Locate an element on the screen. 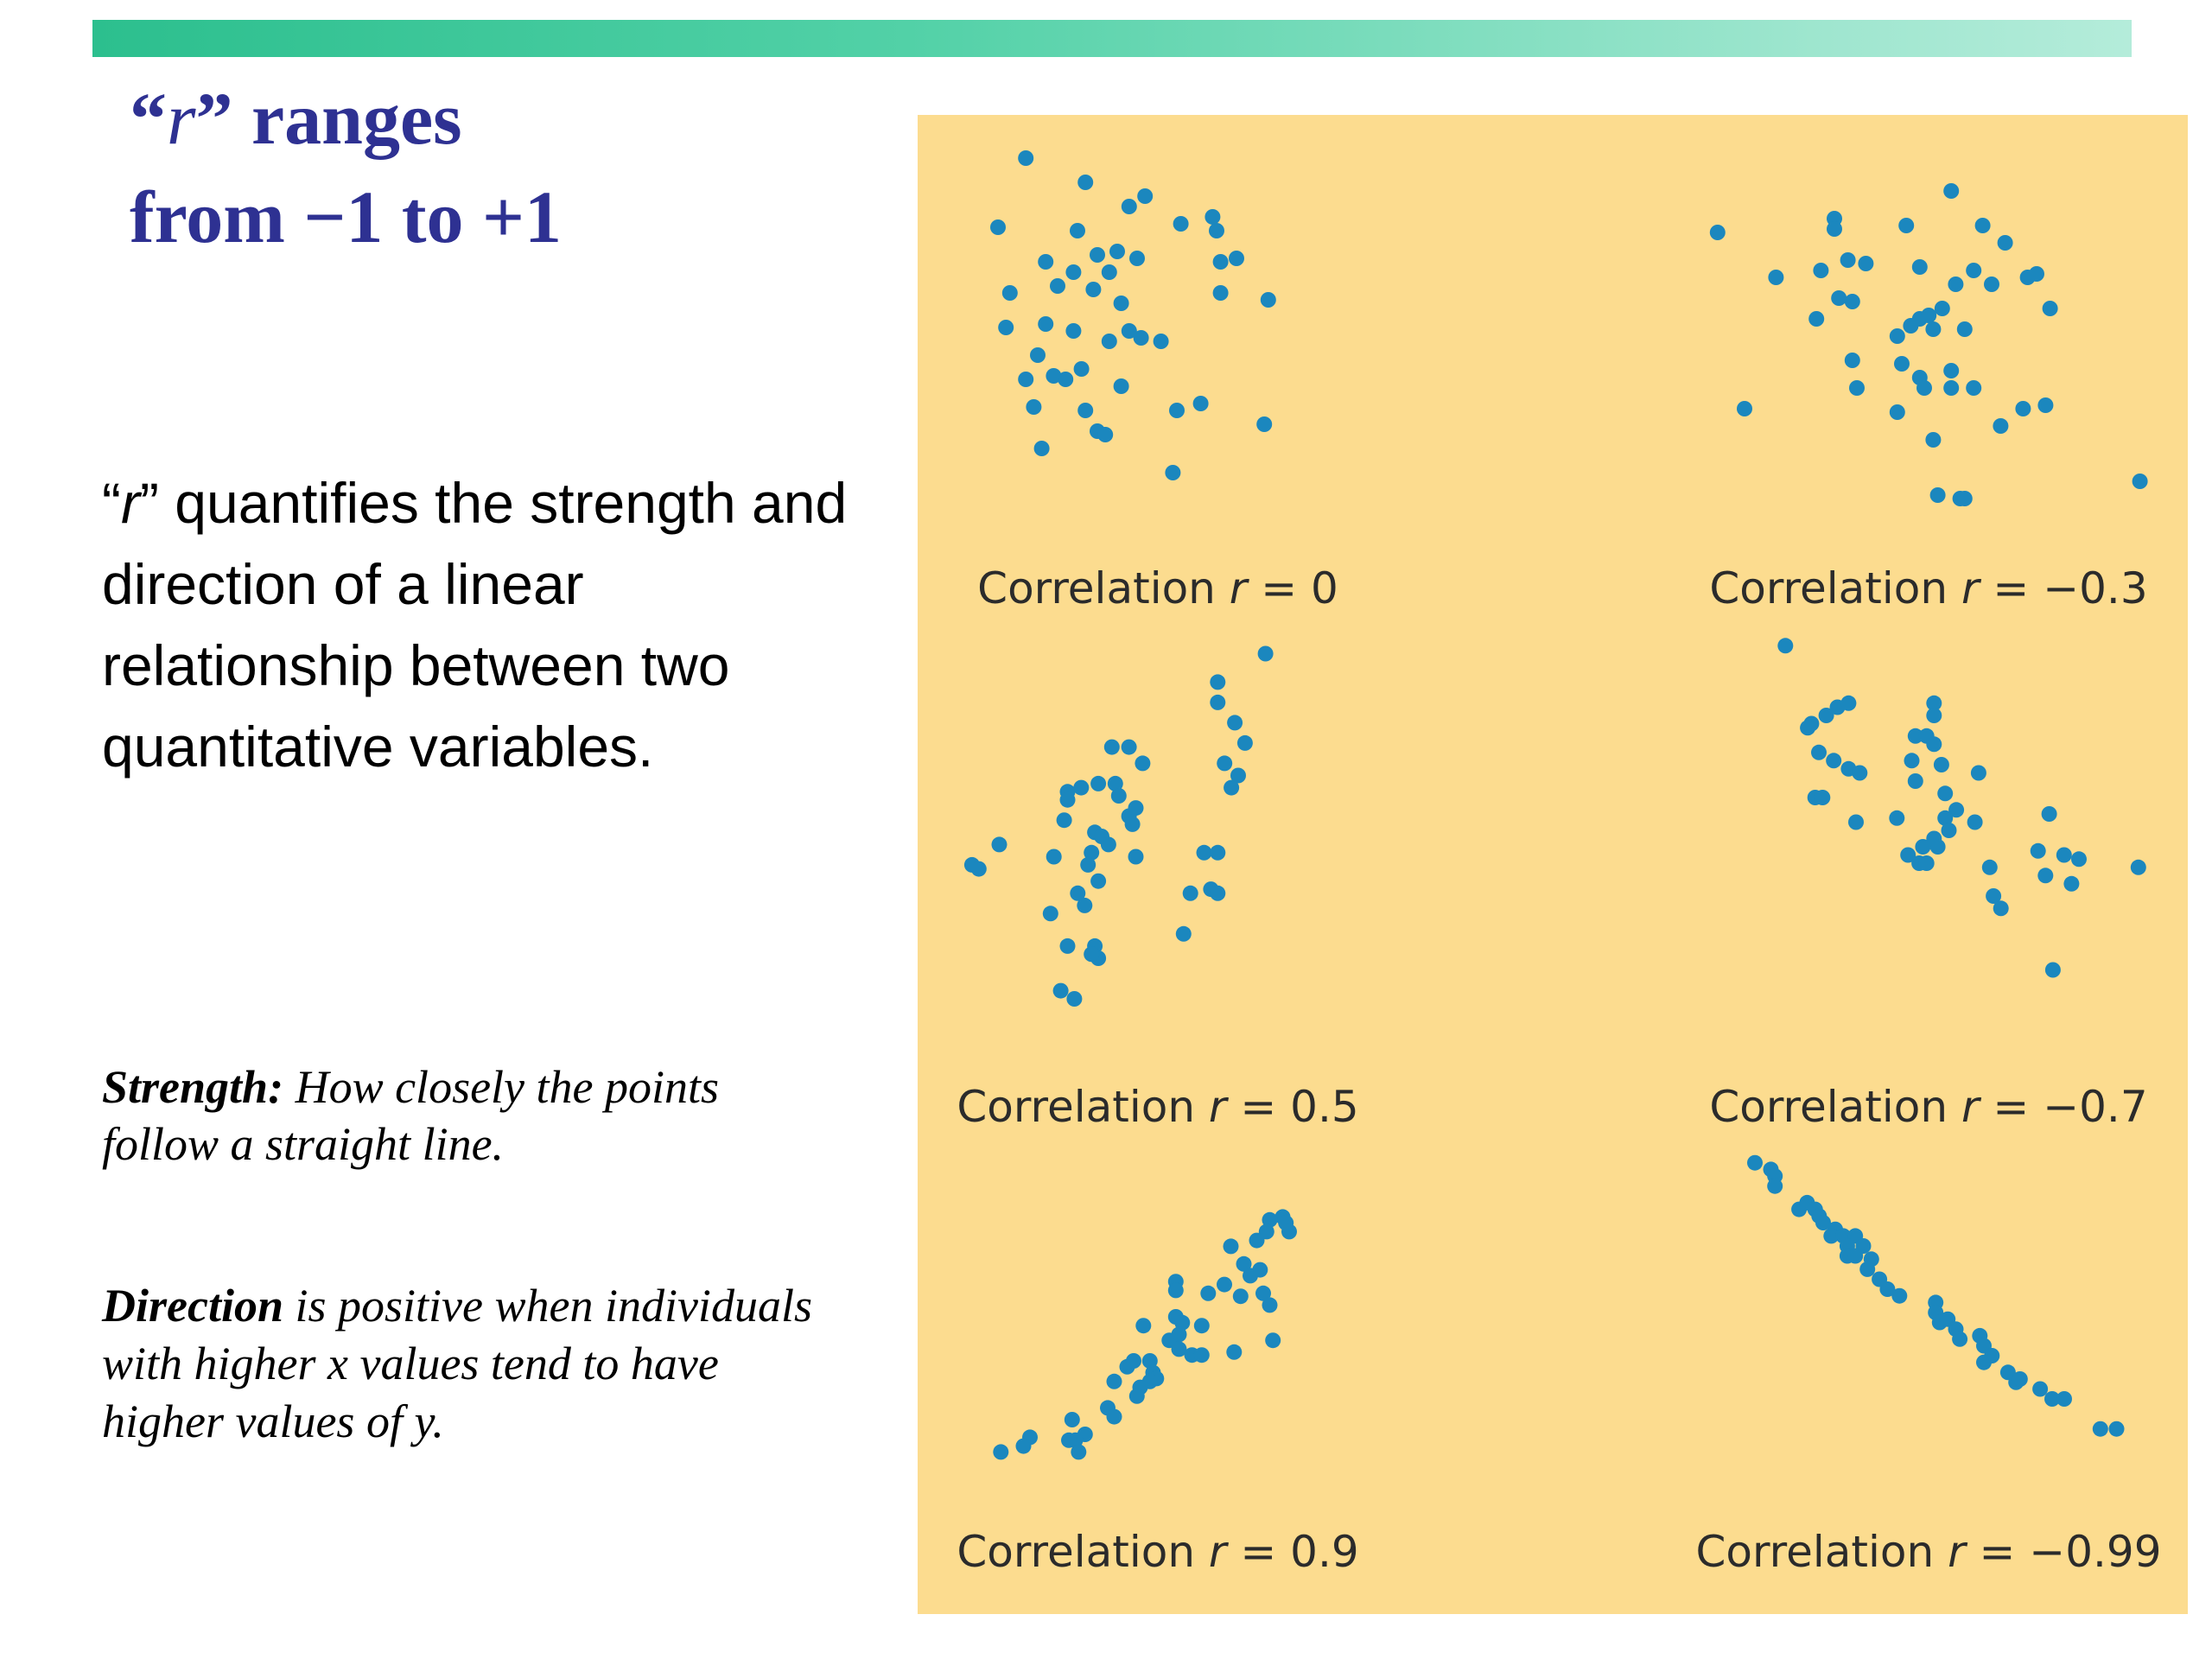 This screenshot has height=1659, width=2212. scatterplot-caption: Correlation r = 0.9 is located at coordinates (1157, 1552).